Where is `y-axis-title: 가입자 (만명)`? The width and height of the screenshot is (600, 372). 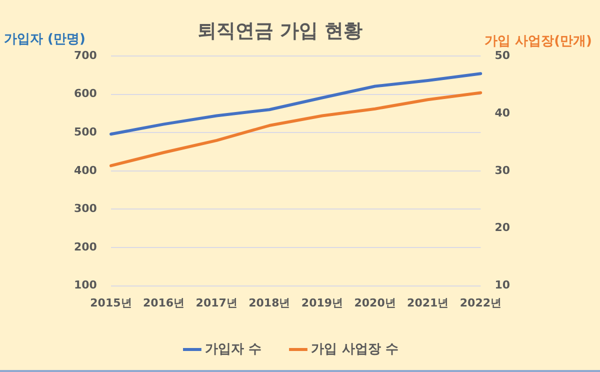 y-axis-title: 가입자 (만명) is located at coordinates (45, 39).